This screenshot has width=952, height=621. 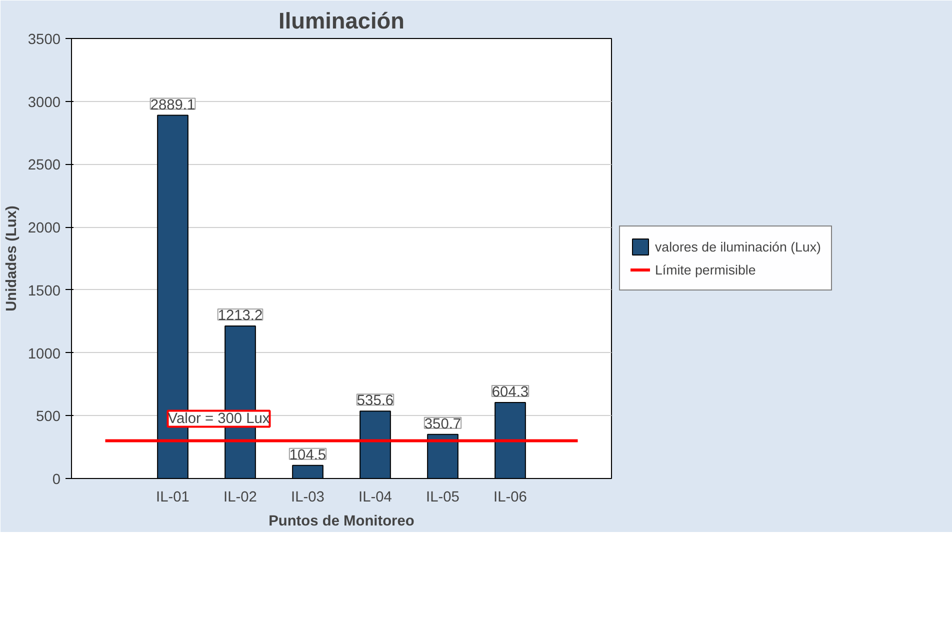 What do you see at coordinates (341, 21) in the screenshot?
I see `chart-title: Iluminación` at bounding box center [341, 21].